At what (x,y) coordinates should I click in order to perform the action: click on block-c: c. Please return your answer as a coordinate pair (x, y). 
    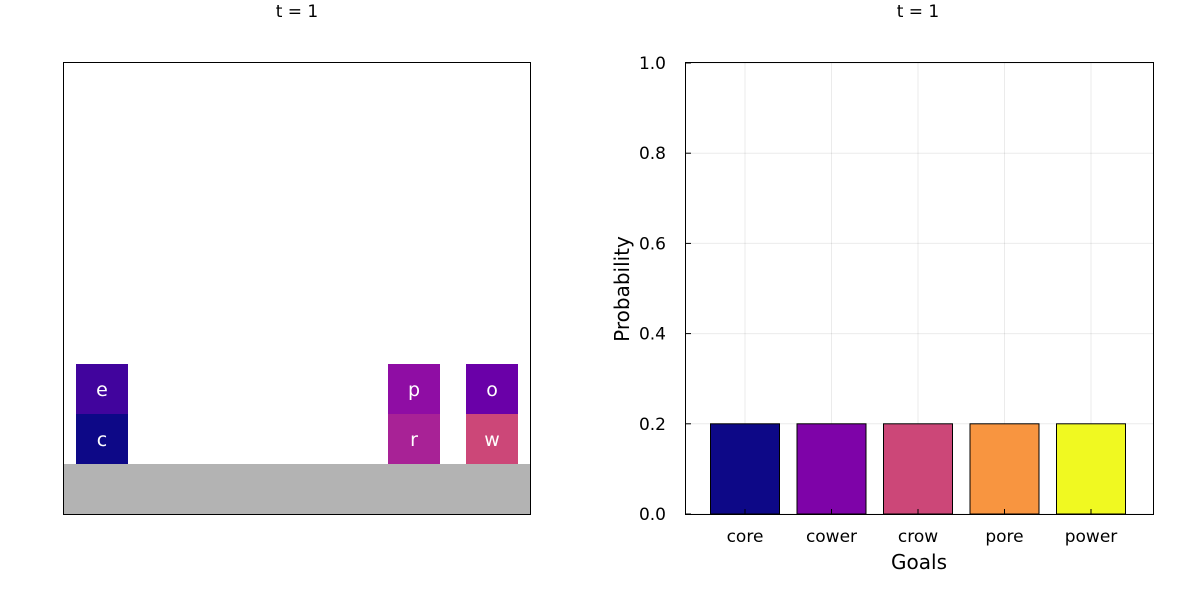
    Looking at the image, I should click on (102, 439).